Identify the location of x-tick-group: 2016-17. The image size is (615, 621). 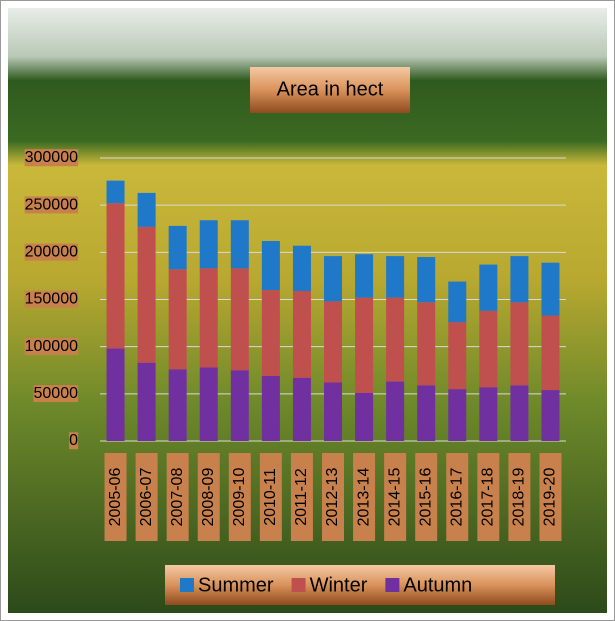
(457, 497).